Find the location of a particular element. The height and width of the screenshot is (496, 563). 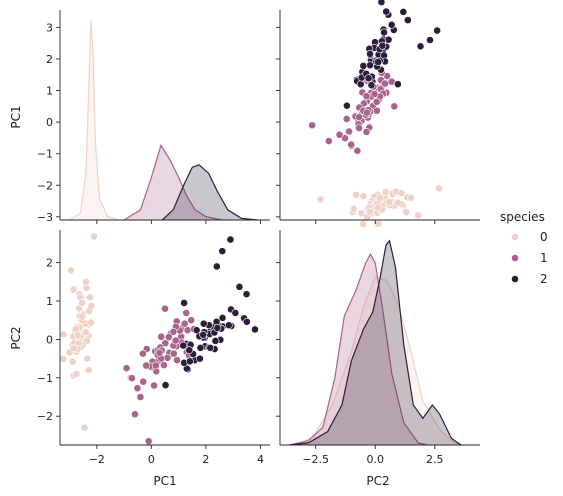

x-pc1-row1-ticklabel-1: 0 is located at coordinates (151, 459).